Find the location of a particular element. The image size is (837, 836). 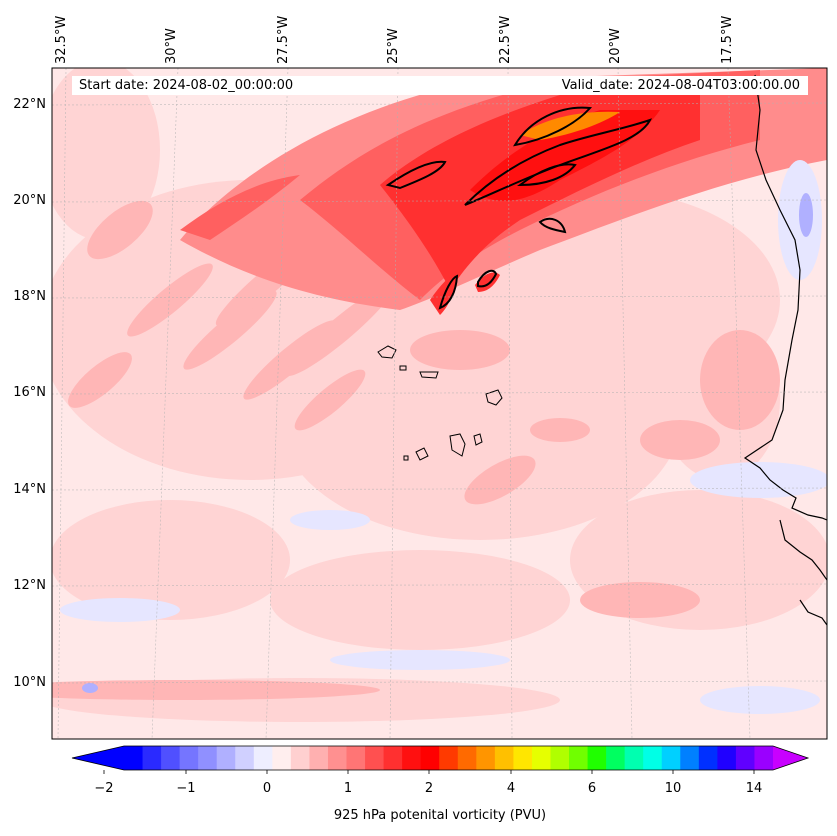

colorbar-extend-min is located at coordinates (98, 758).